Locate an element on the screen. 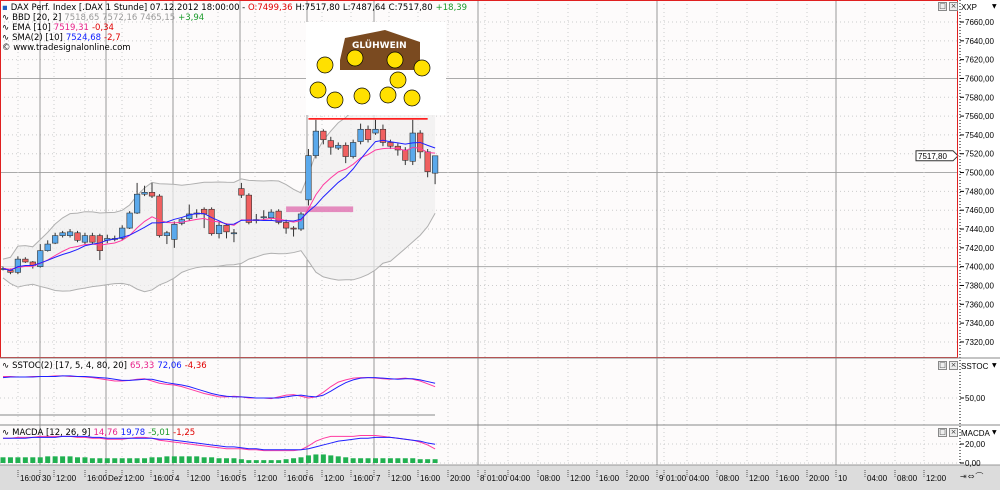  ema-value: 7519,31 is located at coordinates (71, 28).